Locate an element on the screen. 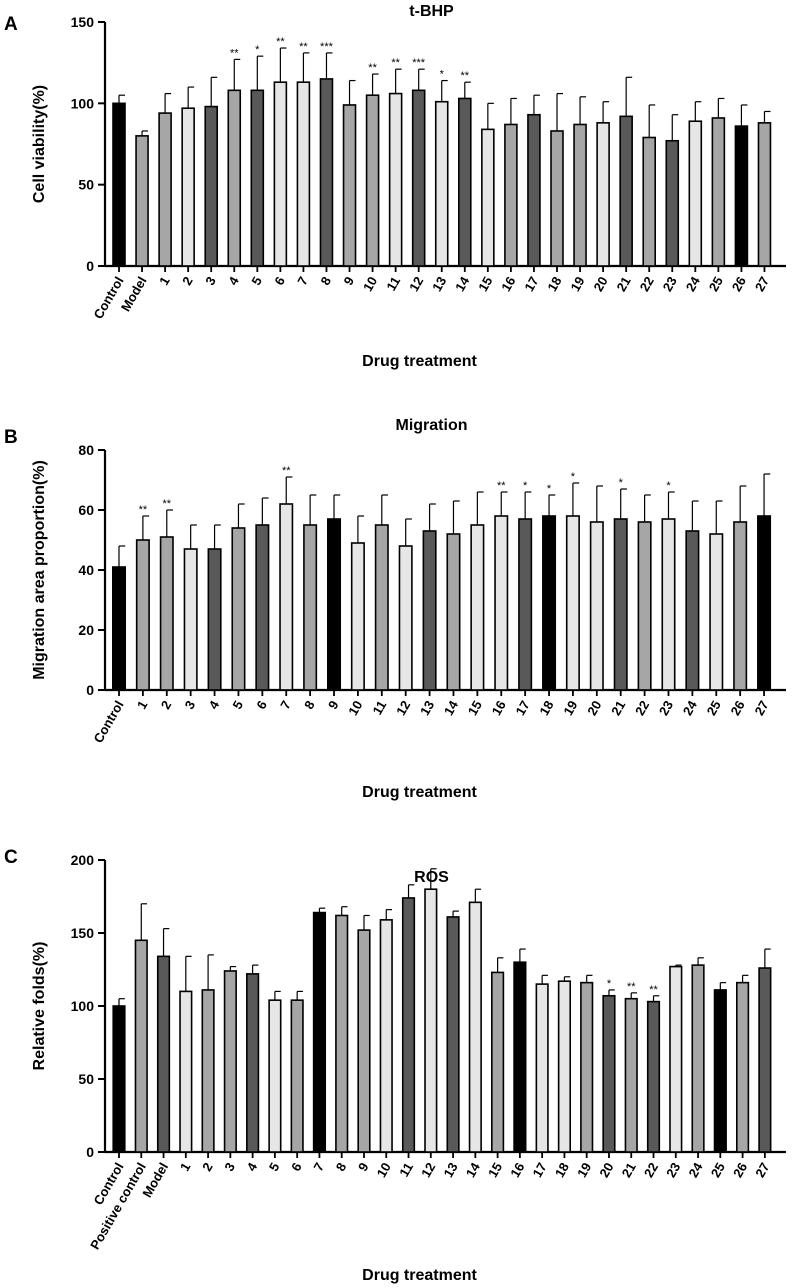 The image size is (796, 1288). x-tick-label: 19 is located at coordinates (584, 1170).